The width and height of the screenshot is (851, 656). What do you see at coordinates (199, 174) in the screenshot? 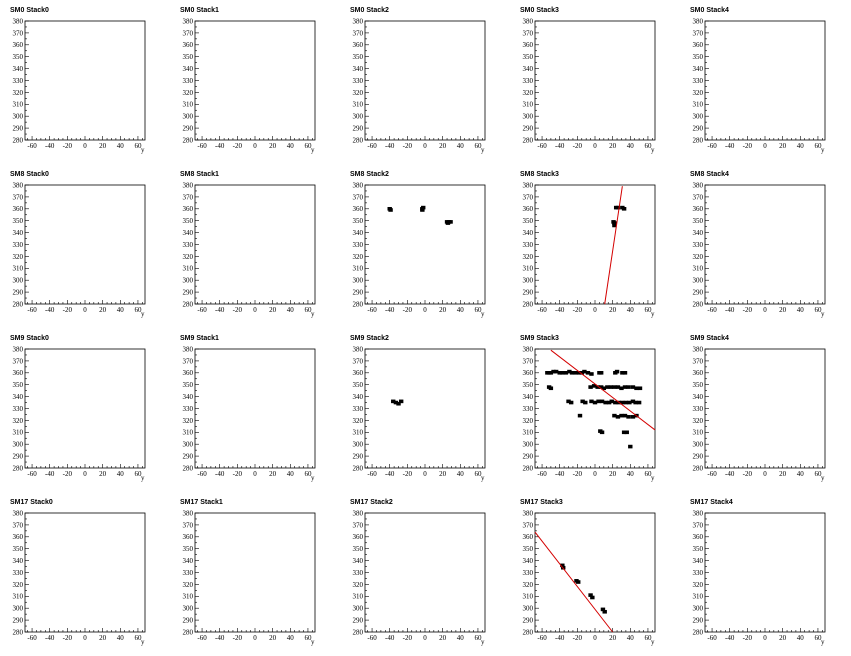
I see `panel-title: SM8 Stack1` at bounding box center [199, 174].